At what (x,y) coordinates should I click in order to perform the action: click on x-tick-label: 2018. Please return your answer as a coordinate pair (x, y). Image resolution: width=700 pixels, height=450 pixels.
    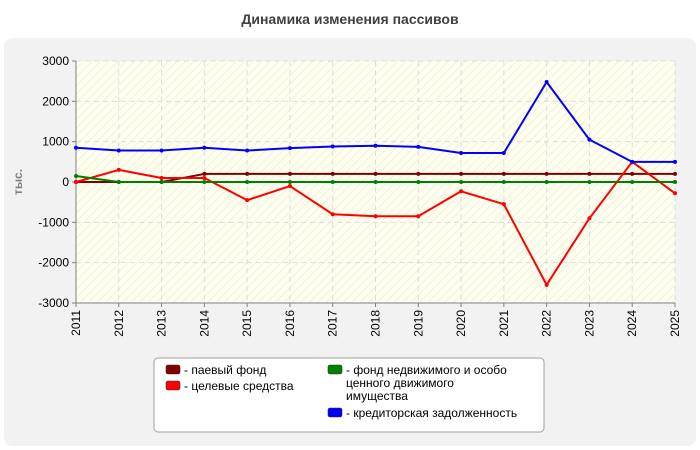
    Looking at the image, I should click on (376, 323).